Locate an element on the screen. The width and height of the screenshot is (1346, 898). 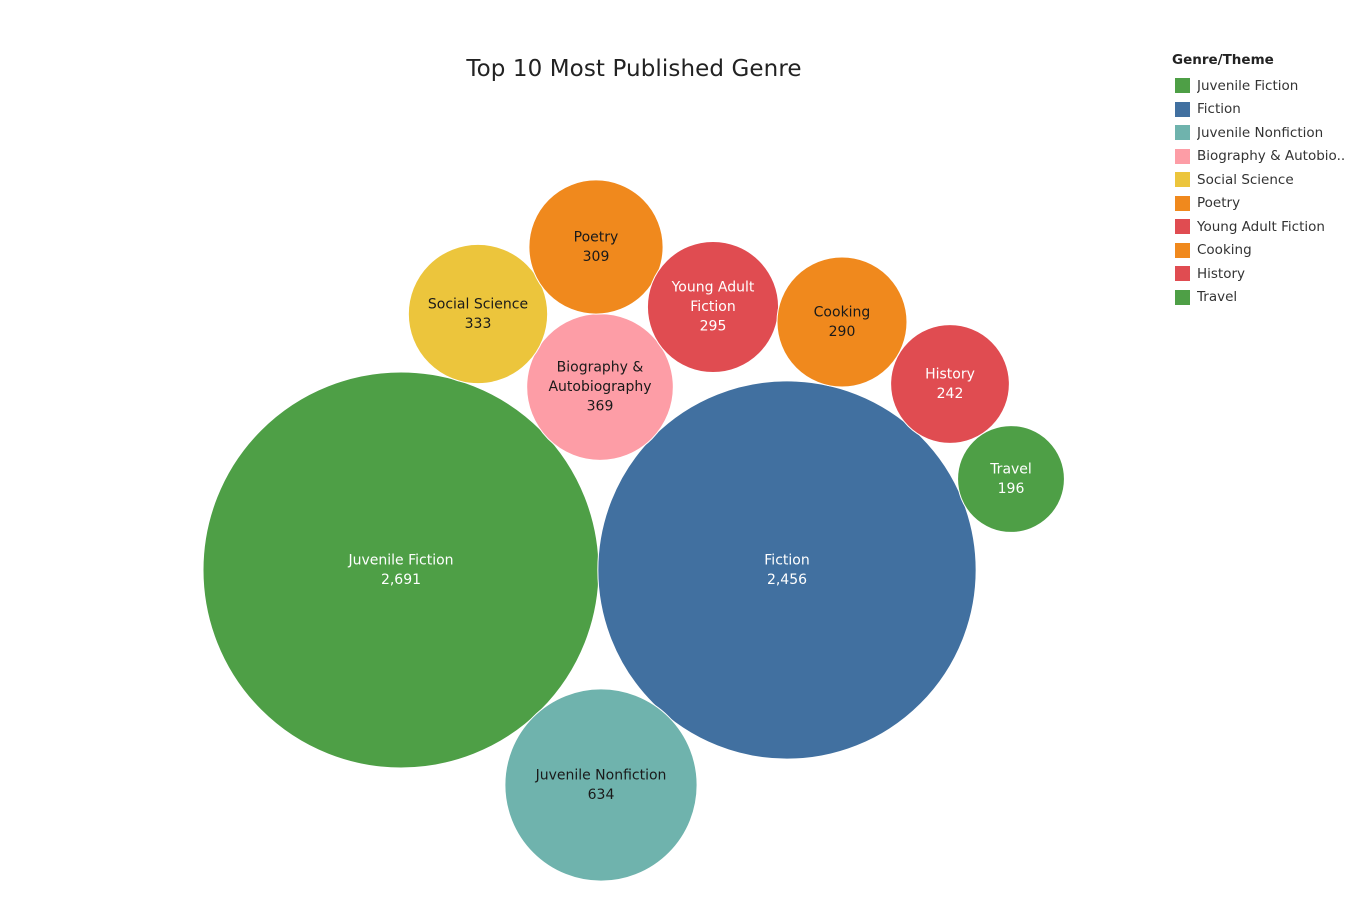
bubble-label: Biography & Autobiography 369 is located at coordinates (599, 387).